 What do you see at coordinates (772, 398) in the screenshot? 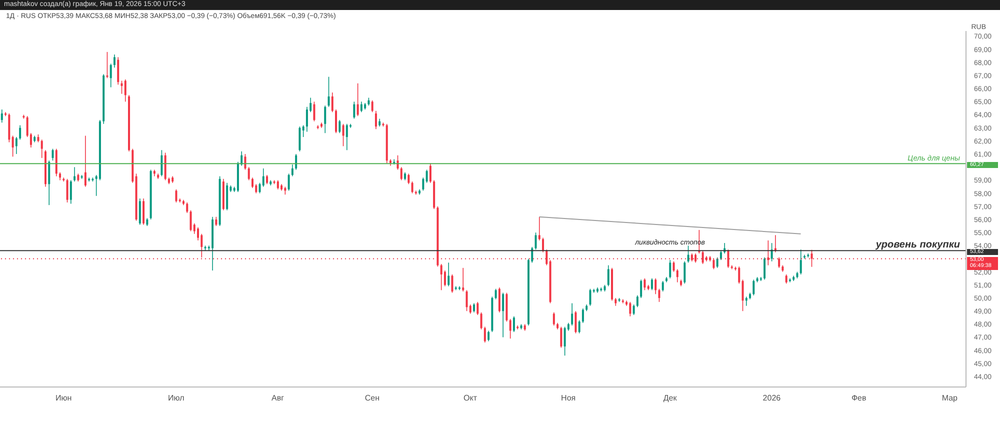
I see `x-tick-label: 2026` at bounding box center [772, 398].